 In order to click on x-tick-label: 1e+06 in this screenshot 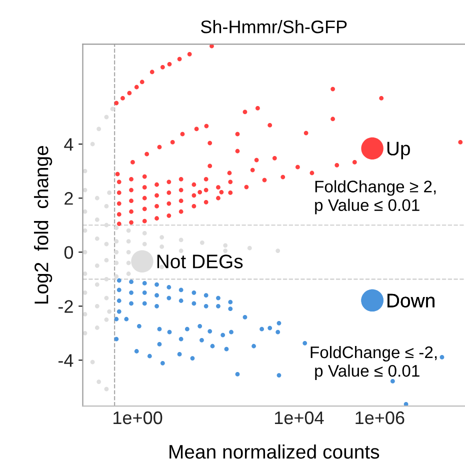, I will do `click(380, 417)`.